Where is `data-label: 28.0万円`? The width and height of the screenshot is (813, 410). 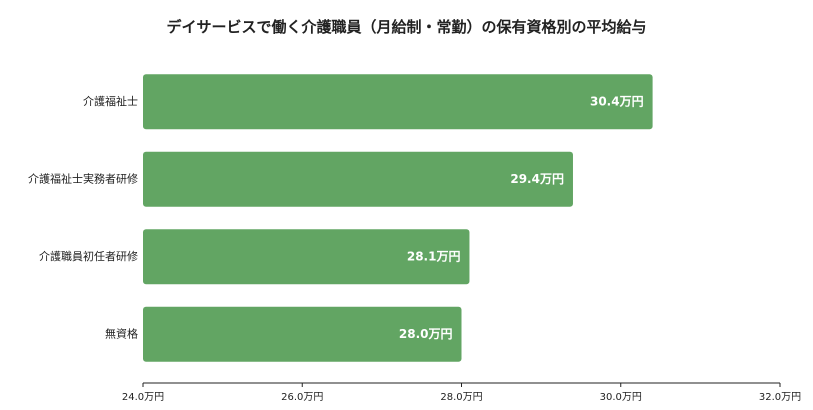 data-label: 28.0万円 is located at coordinates (426, 334).